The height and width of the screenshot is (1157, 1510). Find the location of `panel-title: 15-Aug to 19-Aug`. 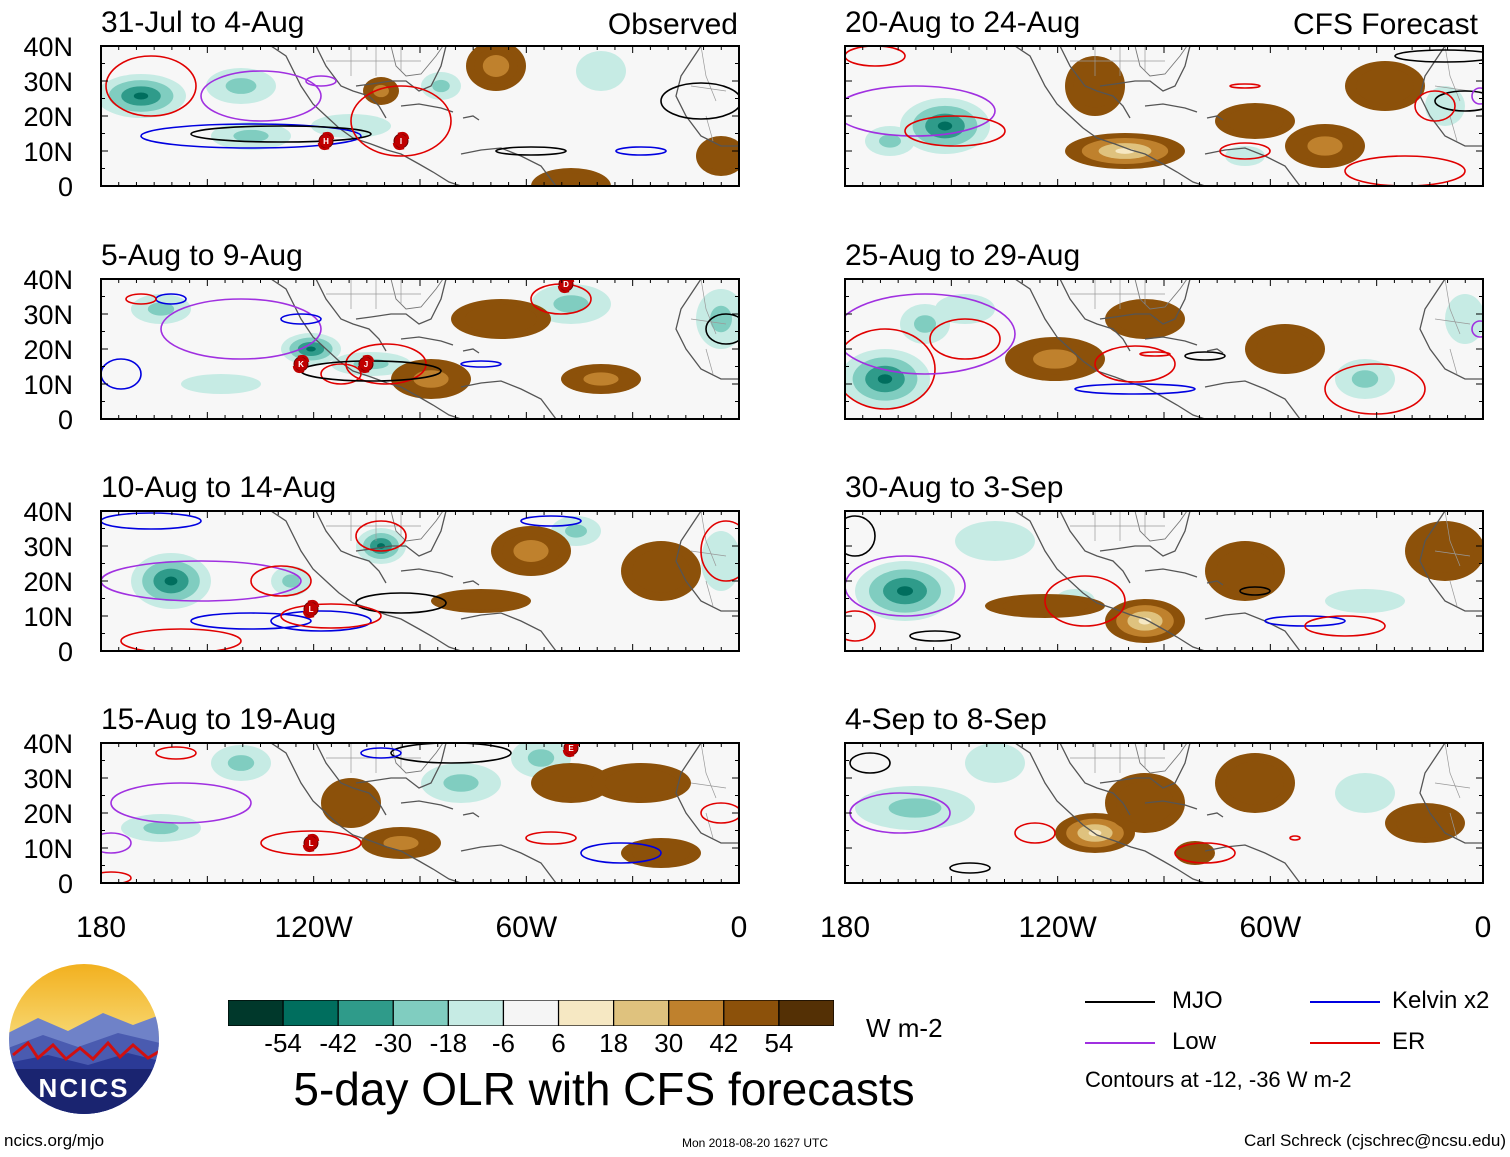

panel-title: 15-Aug to 19-Aug is located at coordinates (218, 719).